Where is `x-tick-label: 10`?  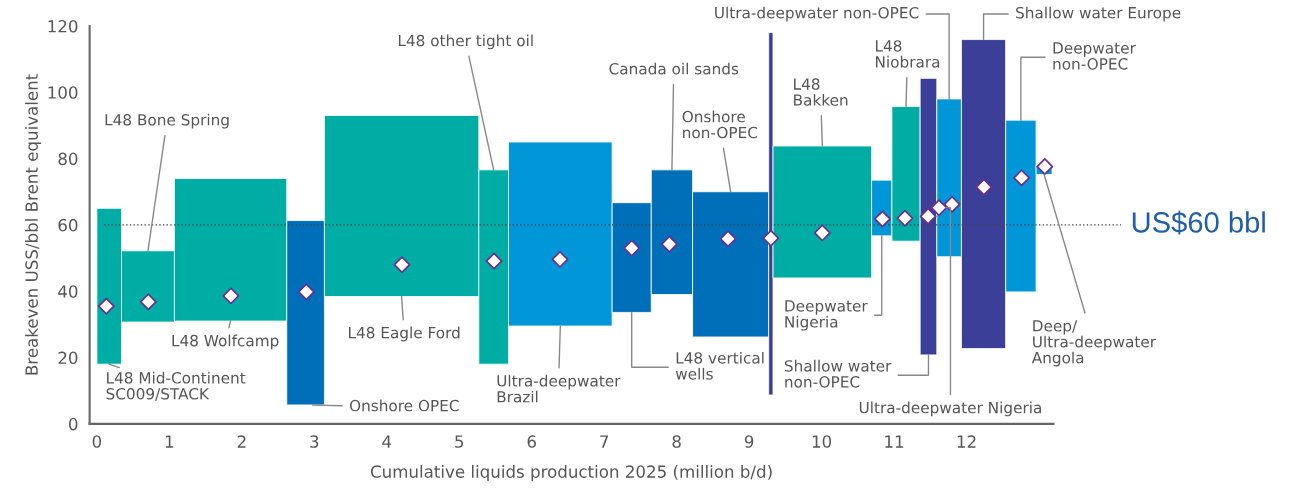
x-tick-label: 10 is located at coordinates (822, 441).